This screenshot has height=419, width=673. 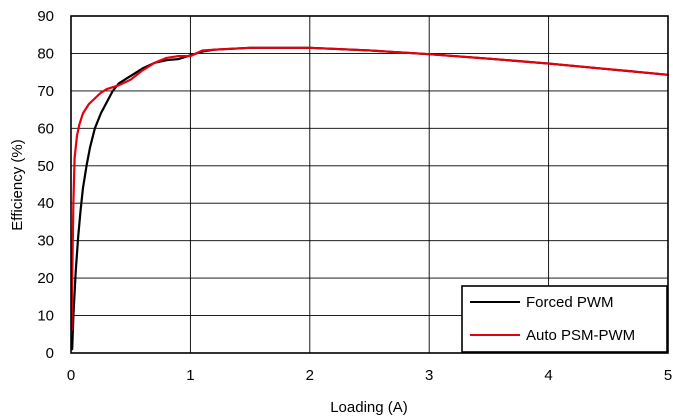 I want to click on x-tick-label: 0, so click(x=71, y=375).